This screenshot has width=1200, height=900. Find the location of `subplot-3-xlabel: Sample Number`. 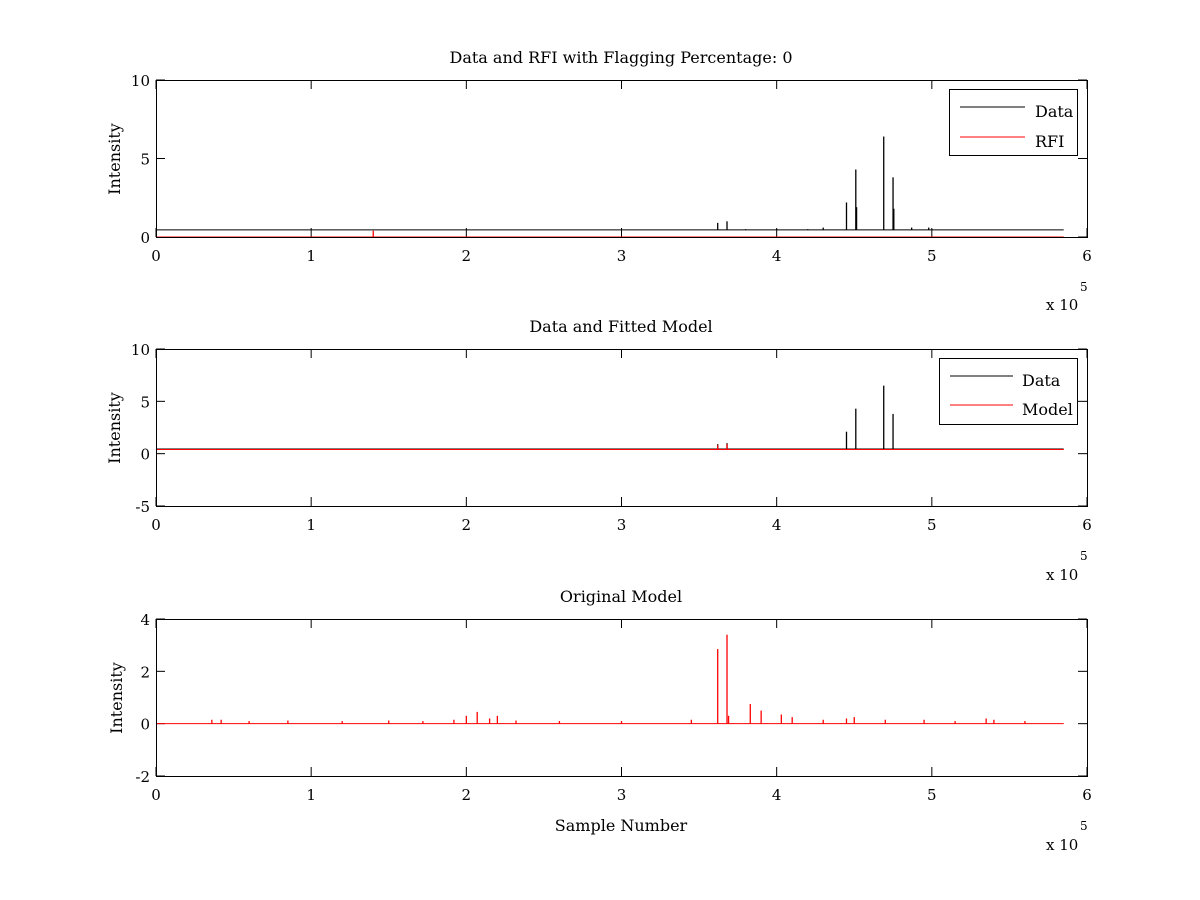

subplot-3-xlabel: Sample Number is located at coordinates (621, 825).